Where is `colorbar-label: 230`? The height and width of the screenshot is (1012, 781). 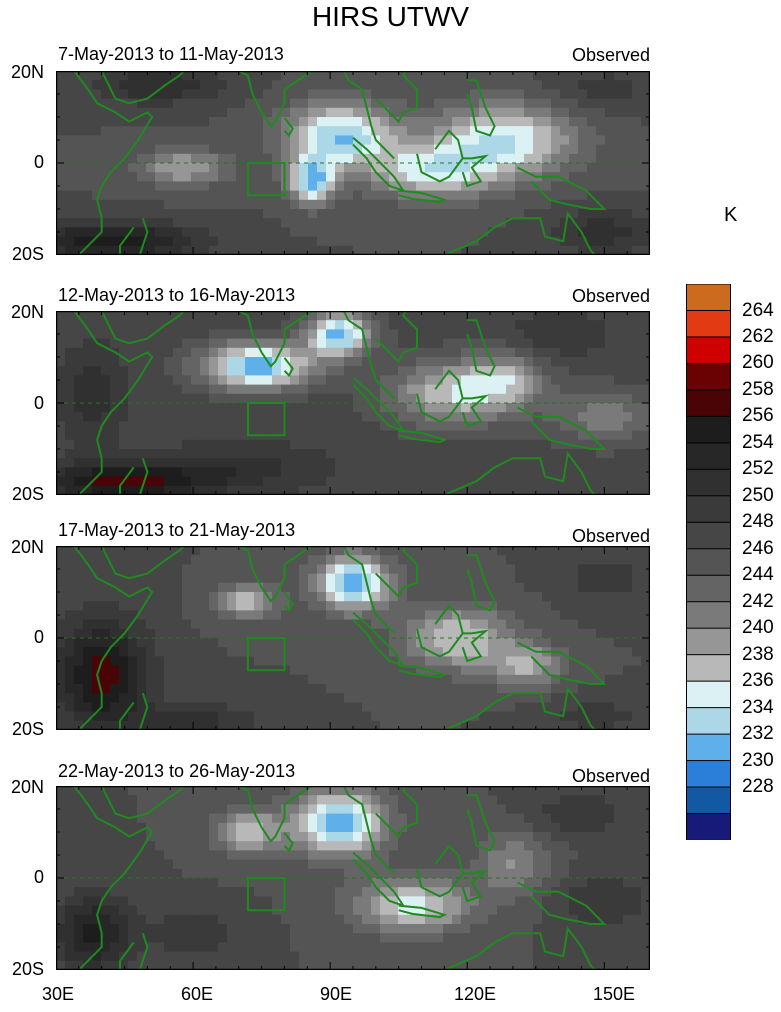
colorbar-label: 230 is located at coordinates (758, 760).